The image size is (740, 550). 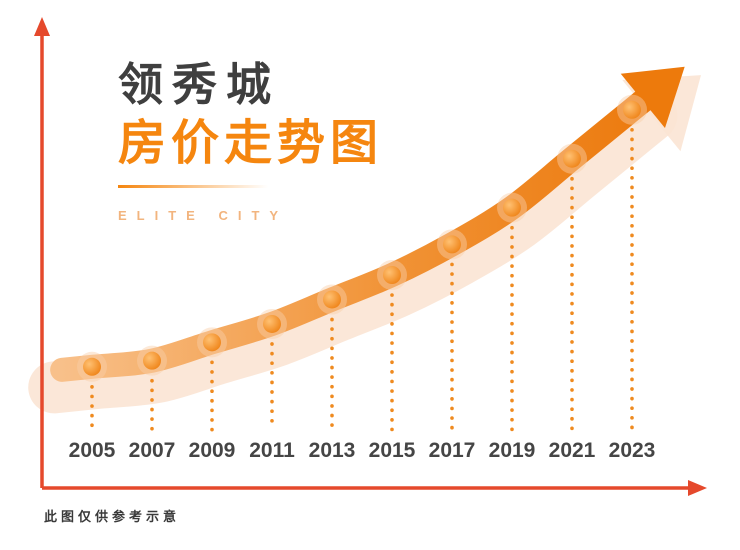 I want to click on chart-title-secondary: 房价走势图, so click(x=251, y=143).